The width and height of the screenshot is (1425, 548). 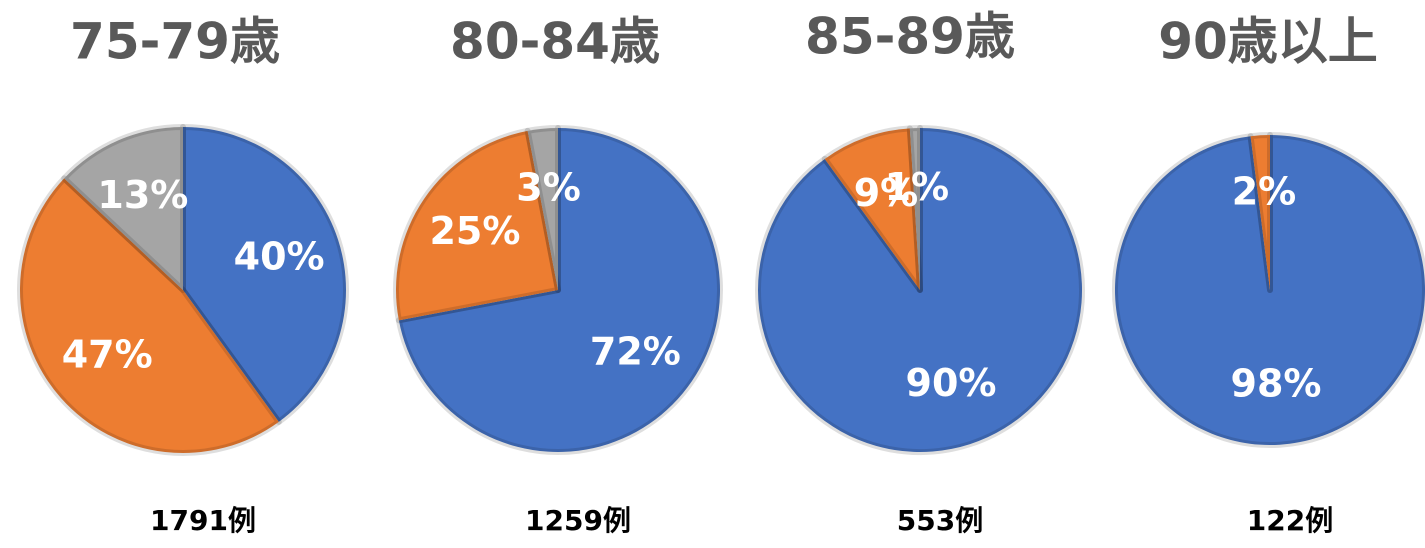 I want to click on data-label: 72%, so click(x=635, y=352).